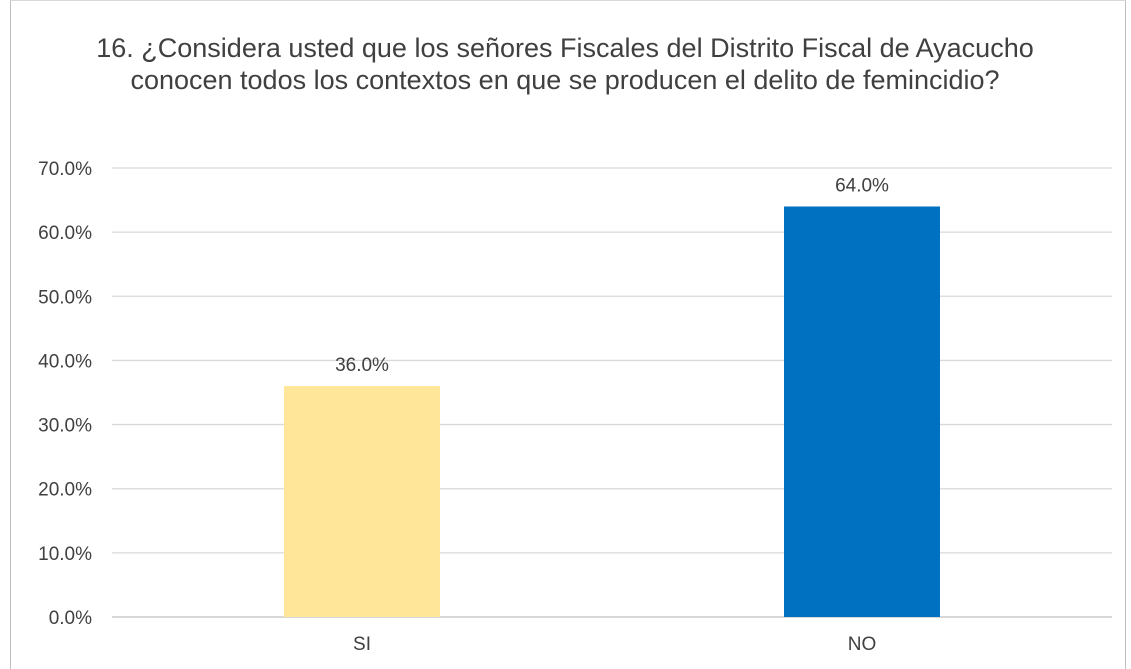  I want to click on y-tick-label: 50.0%, so click(65, 297).